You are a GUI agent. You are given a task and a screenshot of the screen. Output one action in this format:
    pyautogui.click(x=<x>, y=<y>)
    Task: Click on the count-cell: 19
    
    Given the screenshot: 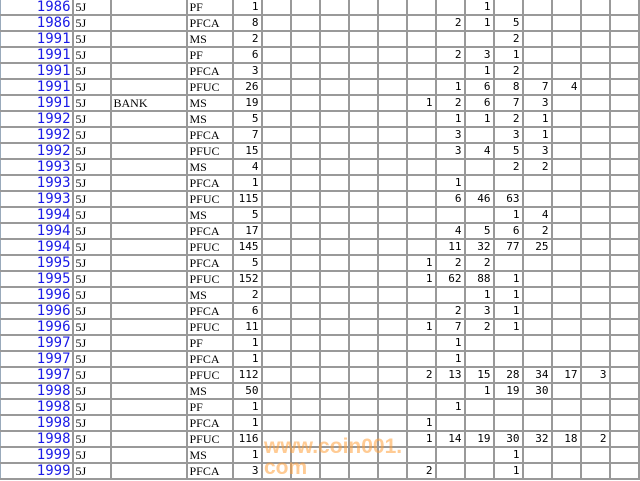 What is the action you would take?
    pyautogui.click(x=247, y=103)
    